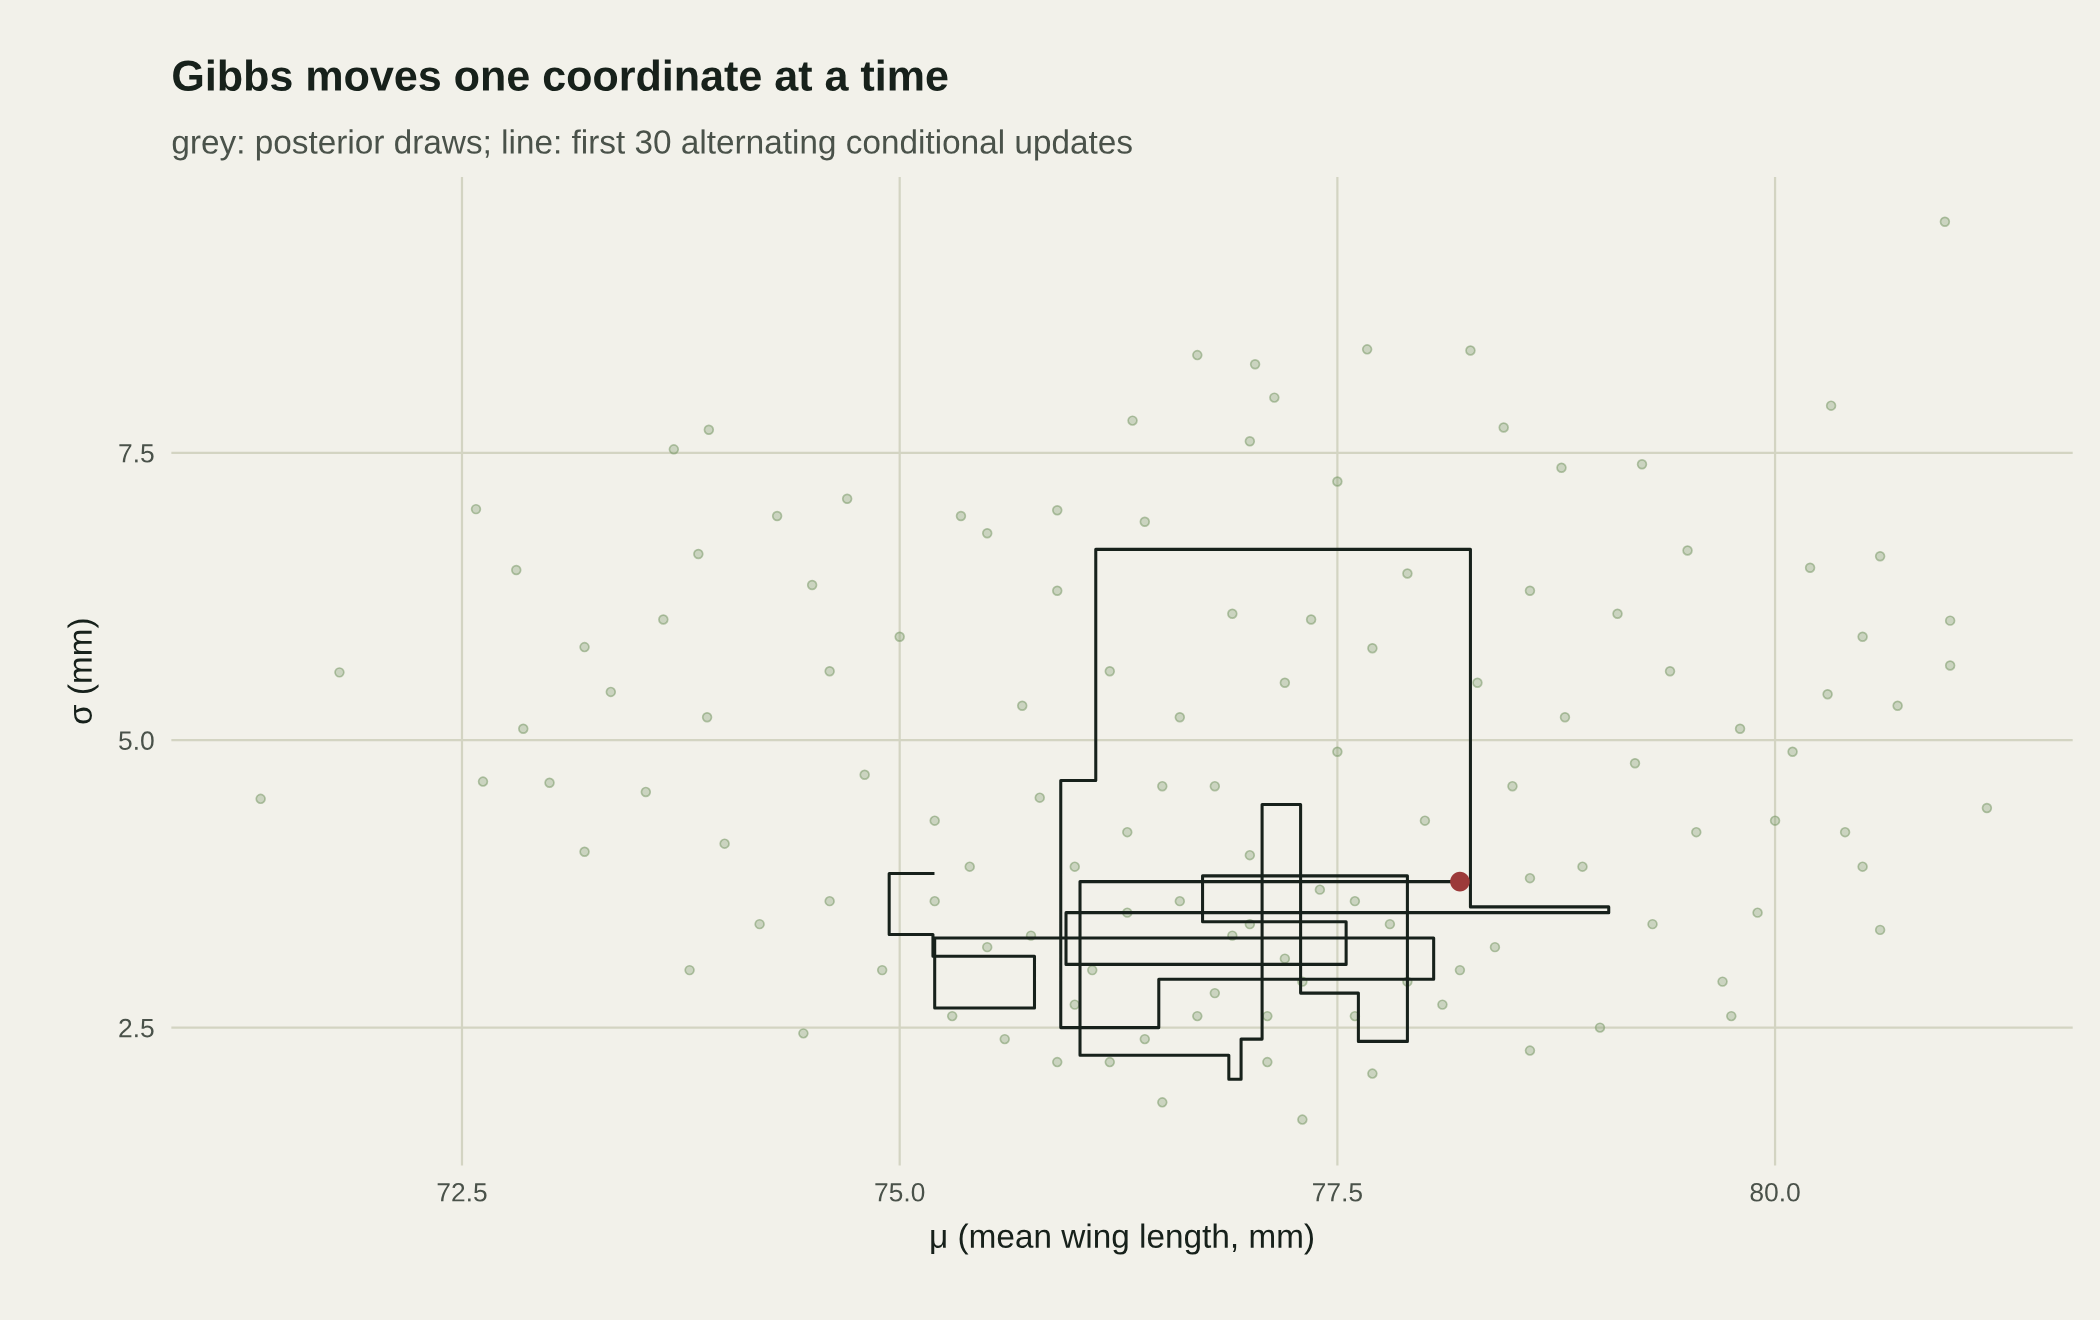  I want to click on x-tick-label: 77.5, so click(1337, 1192).